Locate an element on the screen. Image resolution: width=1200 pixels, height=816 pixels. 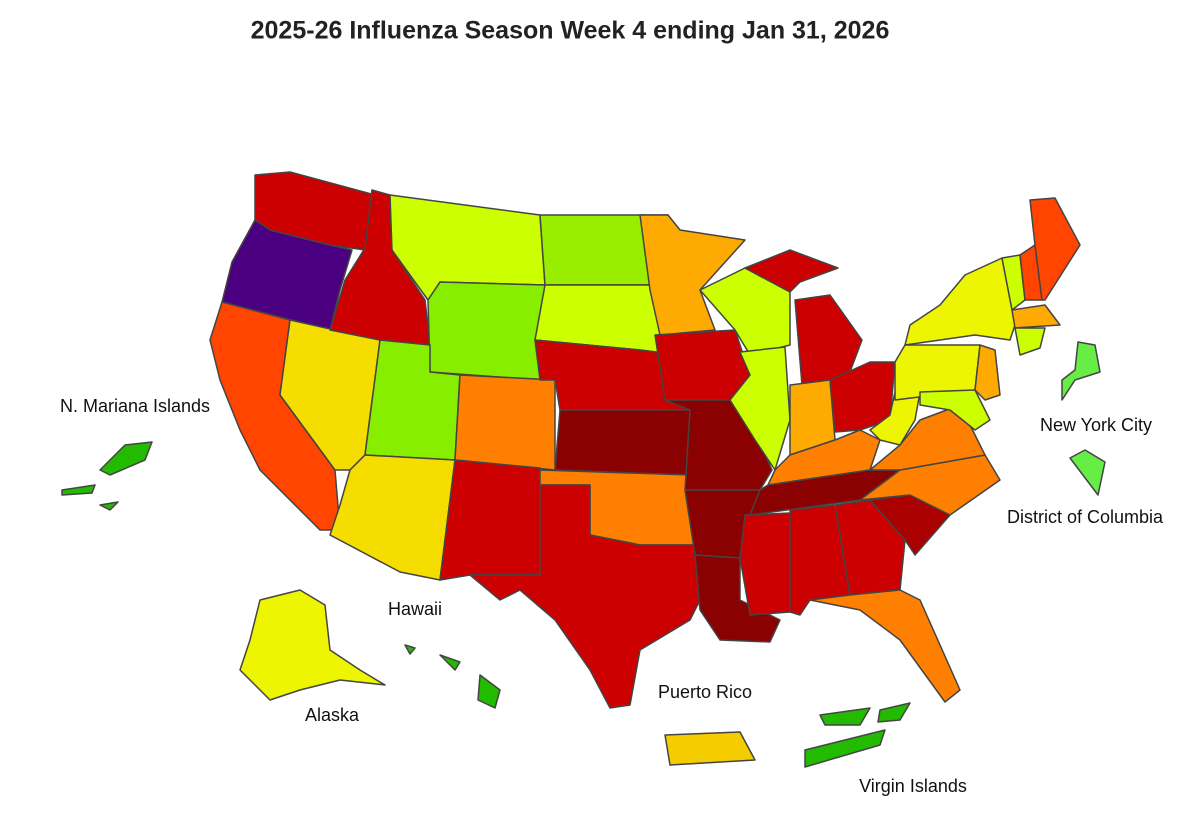
region-label: District of Columbia is located at coordinates (1085, 517).